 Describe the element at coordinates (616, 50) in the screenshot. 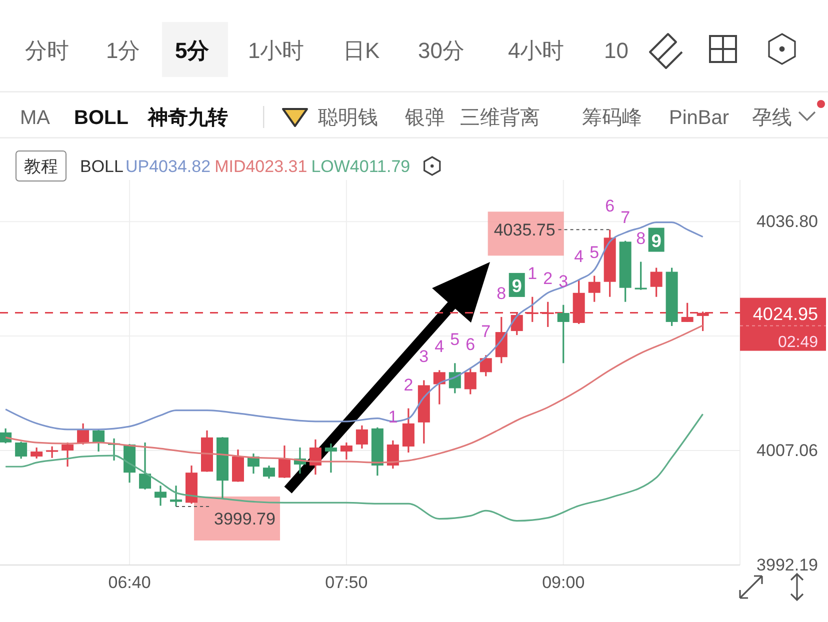

I see `text: 10` at that location.